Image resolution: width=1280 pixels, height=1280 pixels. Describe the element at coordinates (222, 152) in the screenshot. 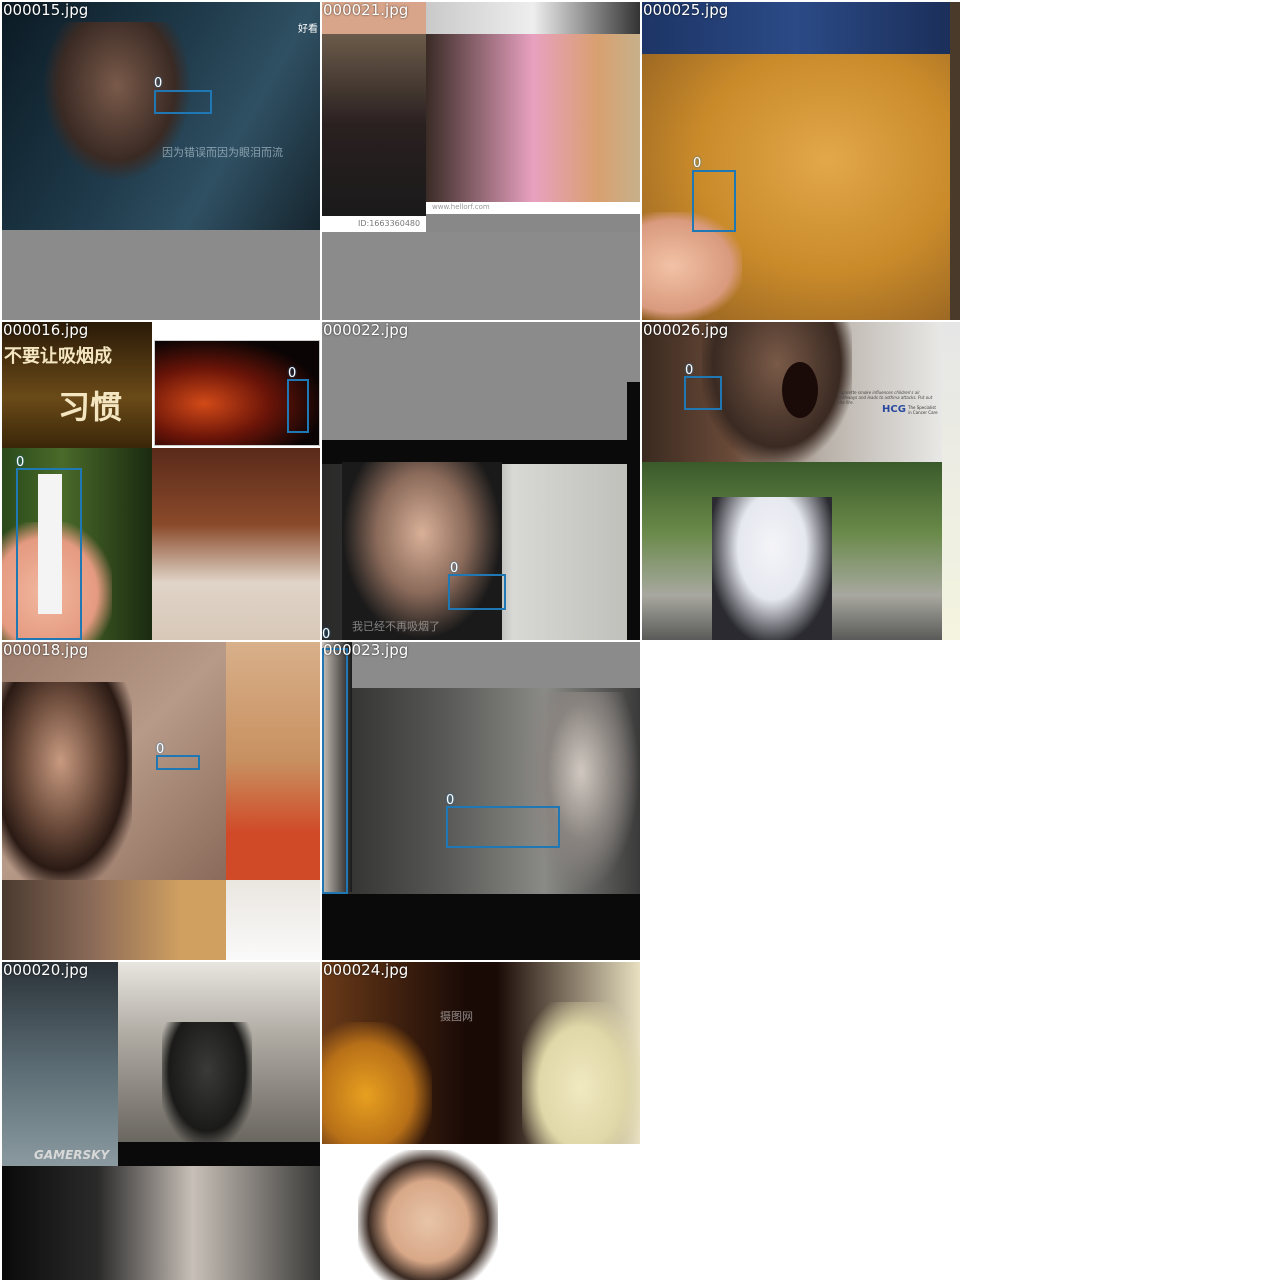

I see `subtitle-text: 因为错误而因为眼泪而流` at that location.